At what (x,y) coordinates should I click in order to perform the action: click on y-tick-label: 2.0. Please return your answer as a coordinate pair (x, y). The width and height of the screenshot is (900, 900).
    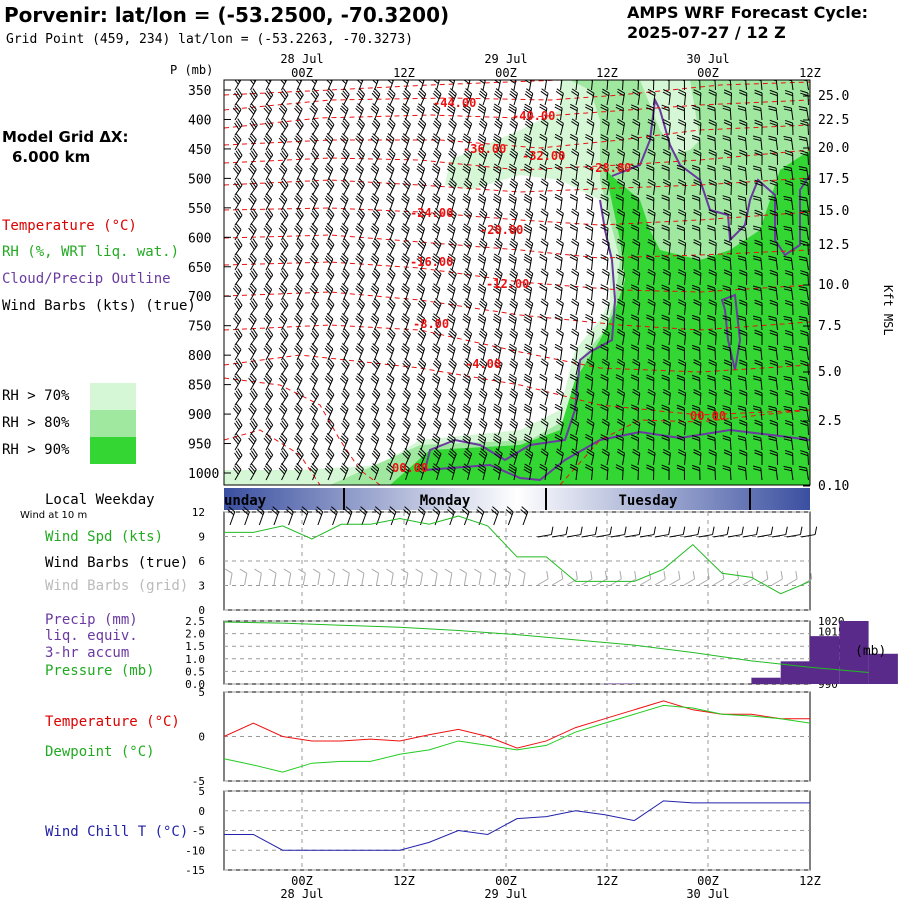
    Looking at the image, I should click on (195, 634).